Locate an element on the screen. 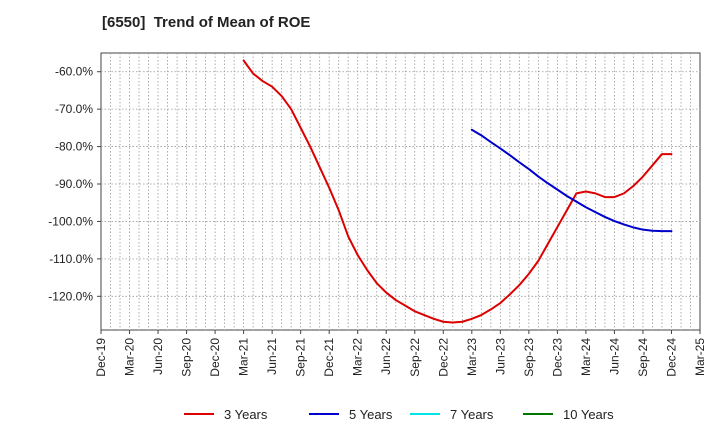  x-tick-label: Sep-22 is located at coordinates (415, 357).